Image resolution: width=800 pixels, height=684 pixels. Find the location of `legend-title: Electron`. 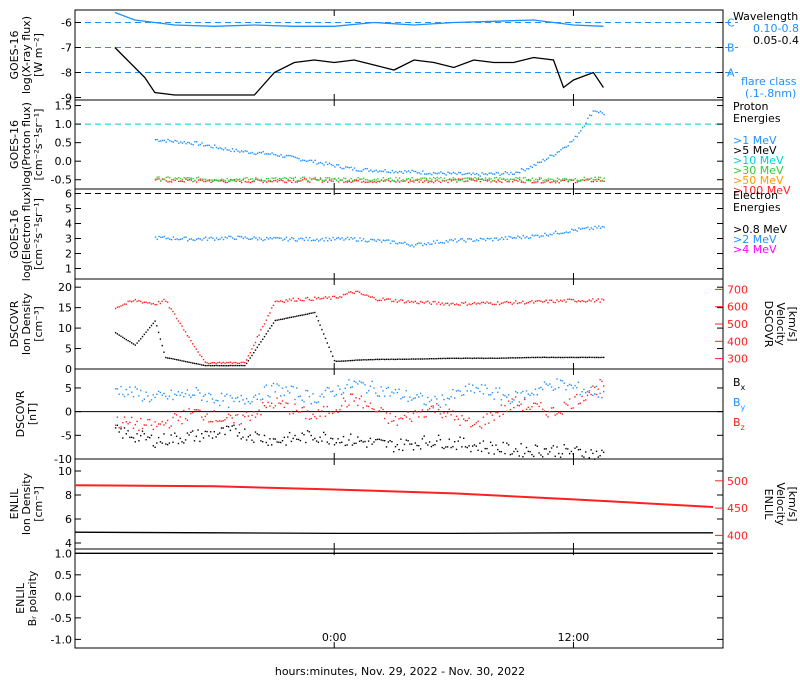

legend-title: Electron is located at coordinates (755, 195).